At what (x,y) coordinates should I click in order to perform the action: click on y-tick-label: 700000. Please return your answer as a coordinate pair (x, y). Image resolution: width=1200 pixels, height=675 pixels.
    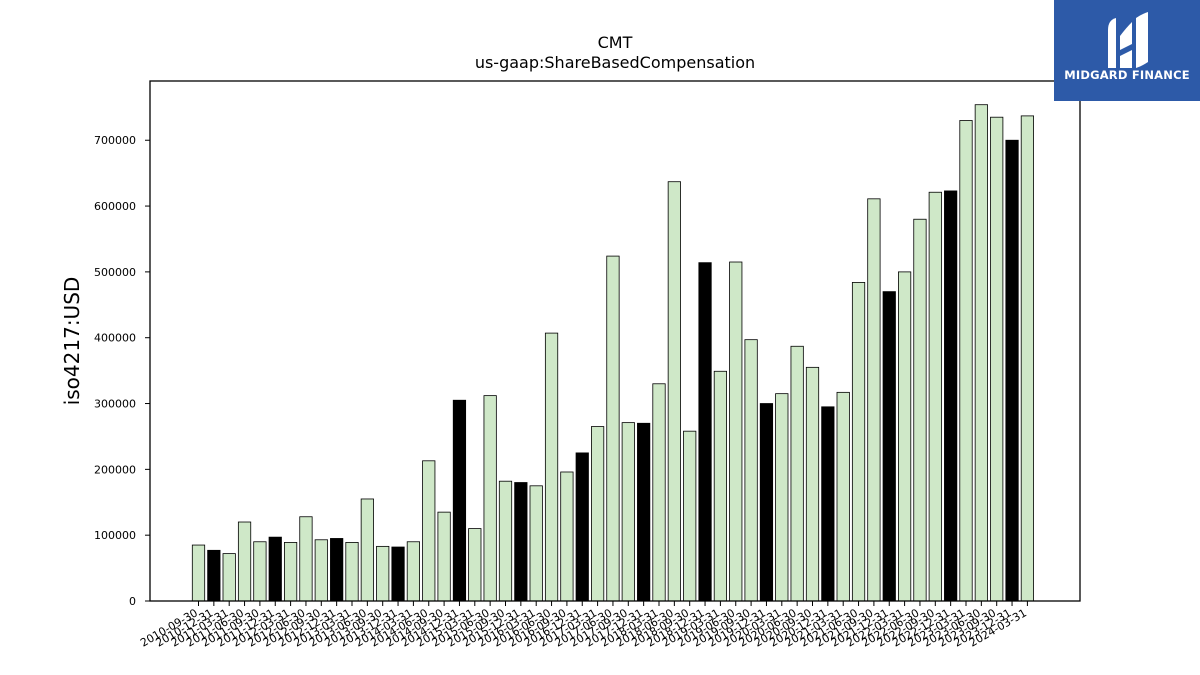
    Looking at the image, I should click on (115, 140).